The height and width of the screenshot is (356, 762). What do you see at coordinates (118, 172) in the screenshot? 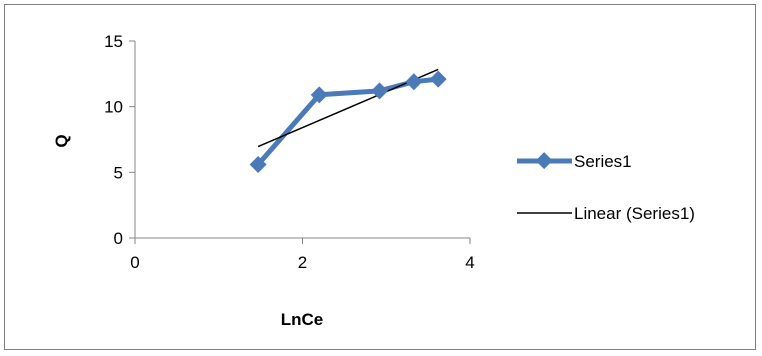
I see `y-tick-label: 5` at bounding box center [118, 172].